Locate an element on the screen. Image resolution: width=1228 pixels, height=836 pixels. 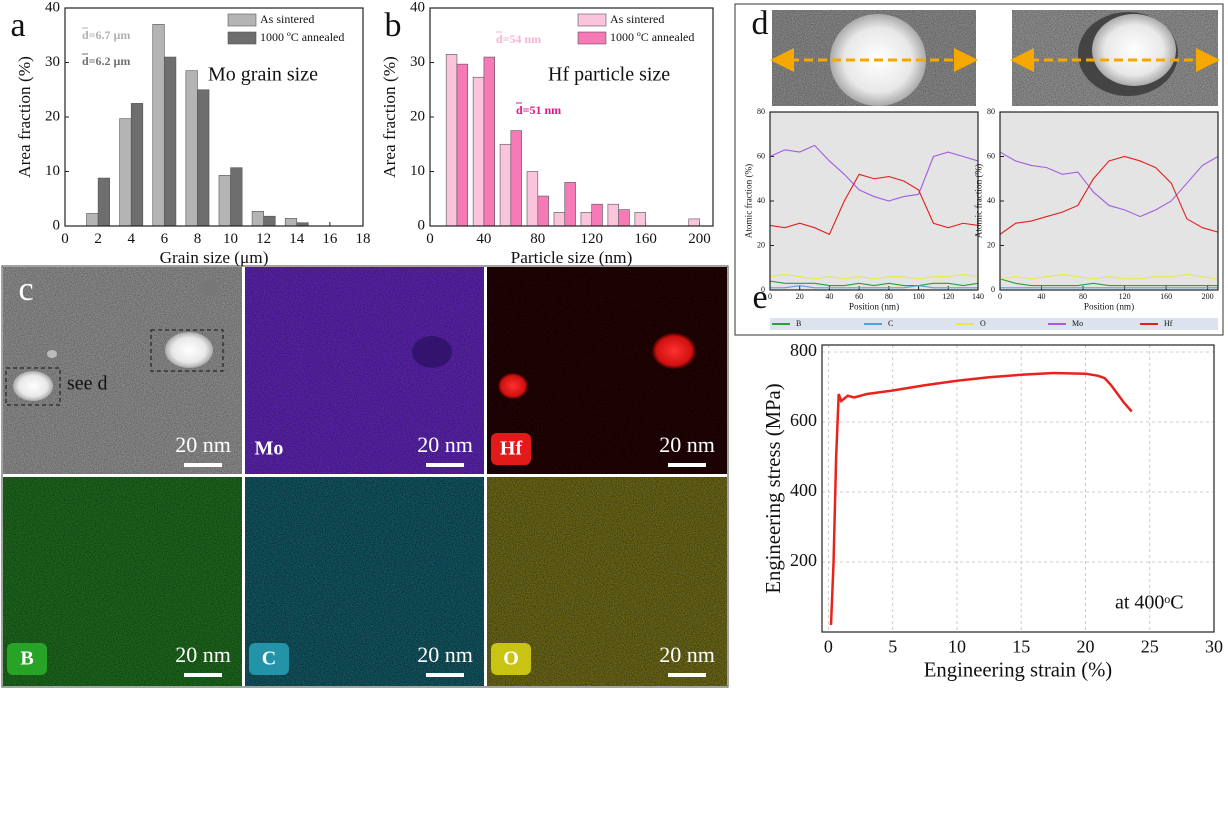
y-axis-title: Engineering stress (MPa) is located at coordinates (774, 488).